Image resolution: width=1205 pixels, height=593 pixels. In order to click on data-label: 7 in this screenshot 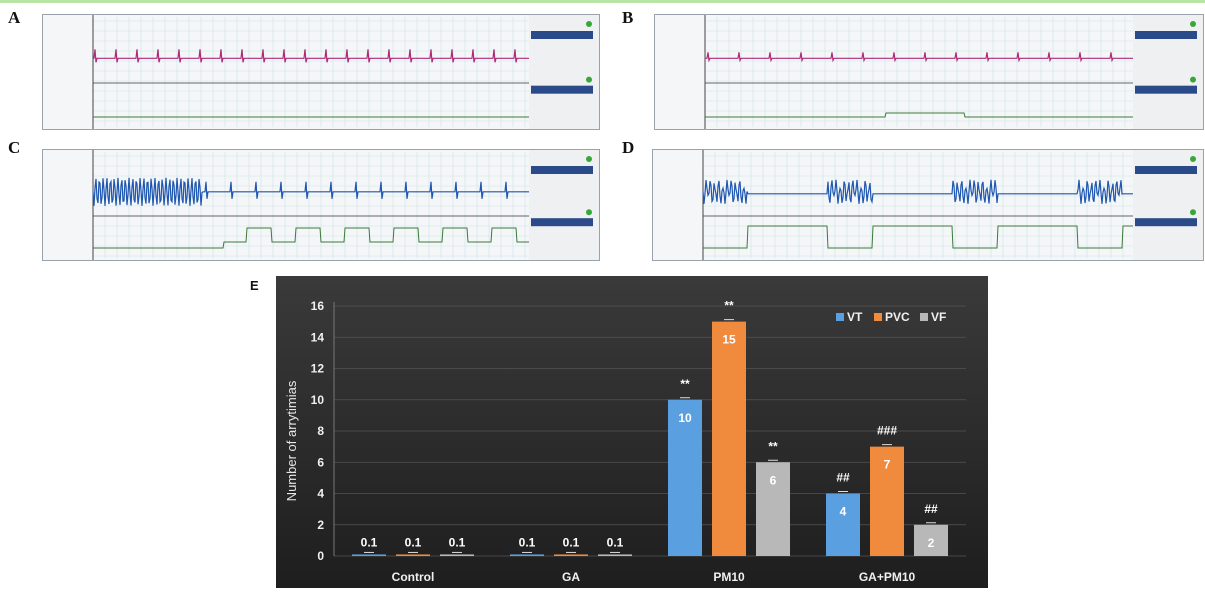, I will do `click(887, 465)`.